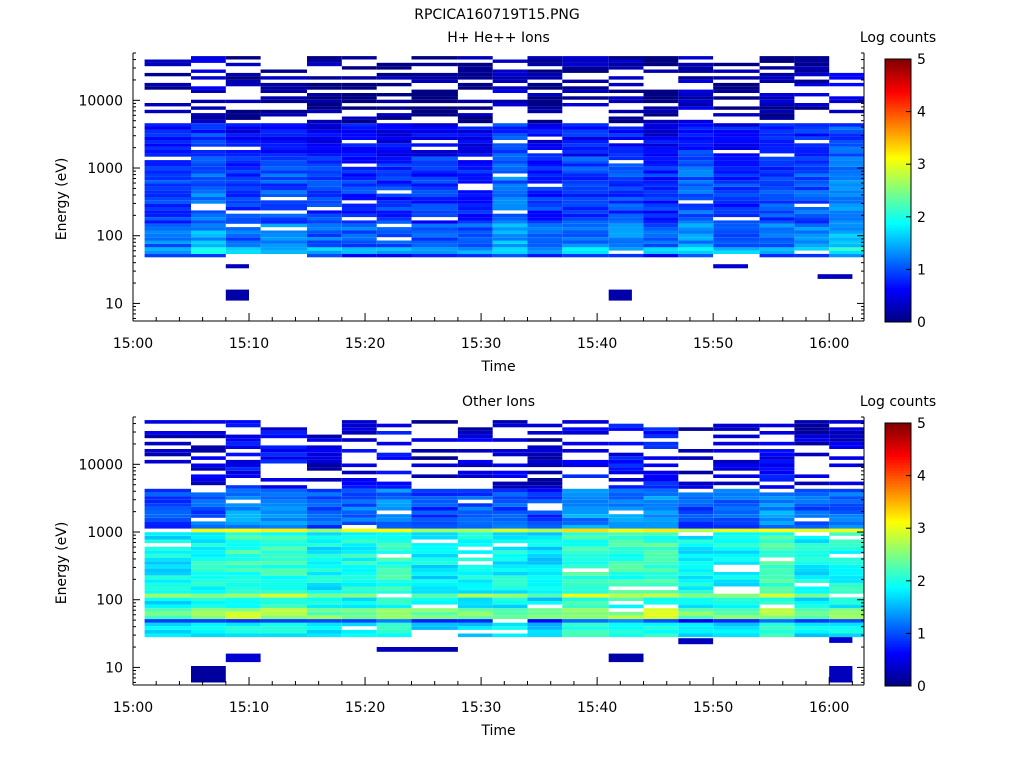  Describe the element at coordinates (100, 465) in the screenshot. I see `y-tick-label: 10000` at that location.